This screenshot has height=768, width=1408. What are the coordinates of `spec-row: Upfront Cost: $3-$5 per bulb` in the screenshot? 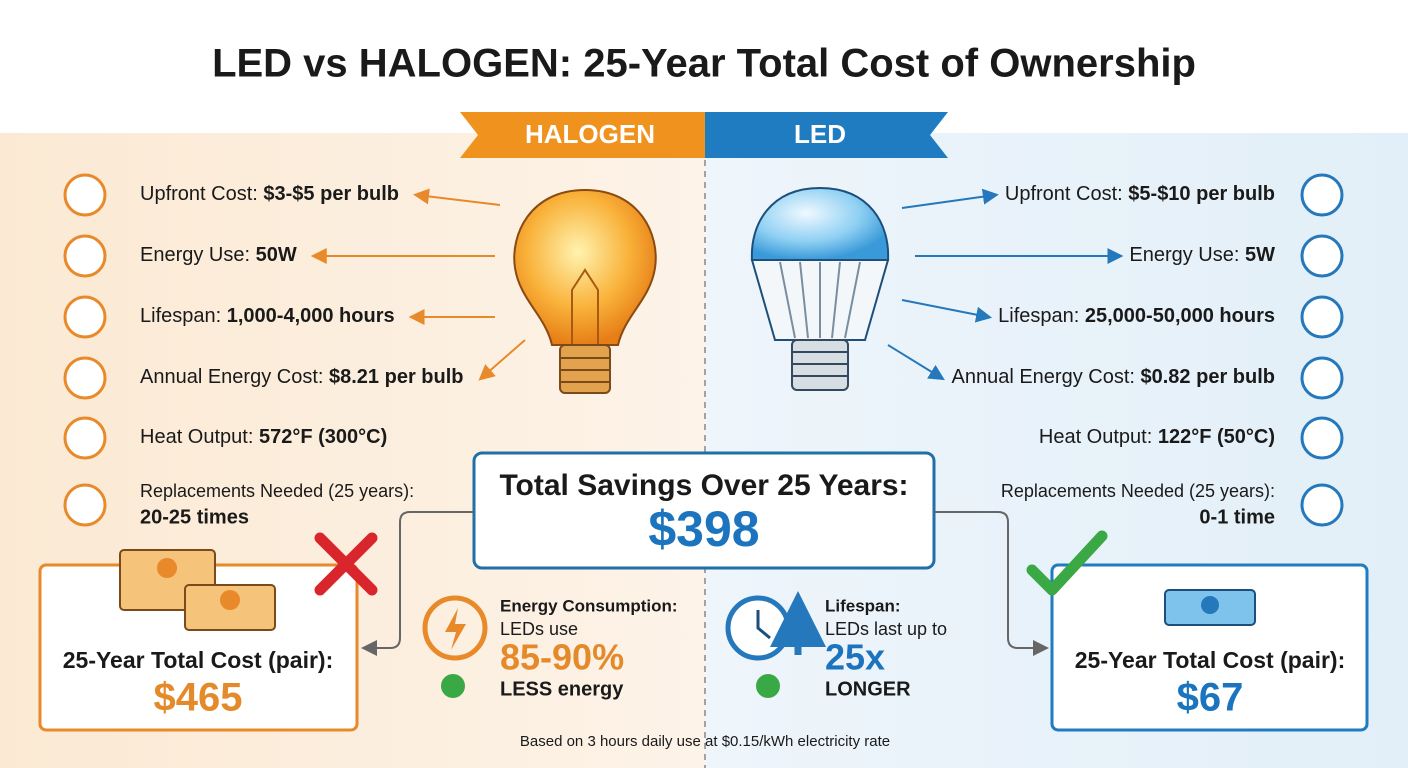 It's located at (269, 194).